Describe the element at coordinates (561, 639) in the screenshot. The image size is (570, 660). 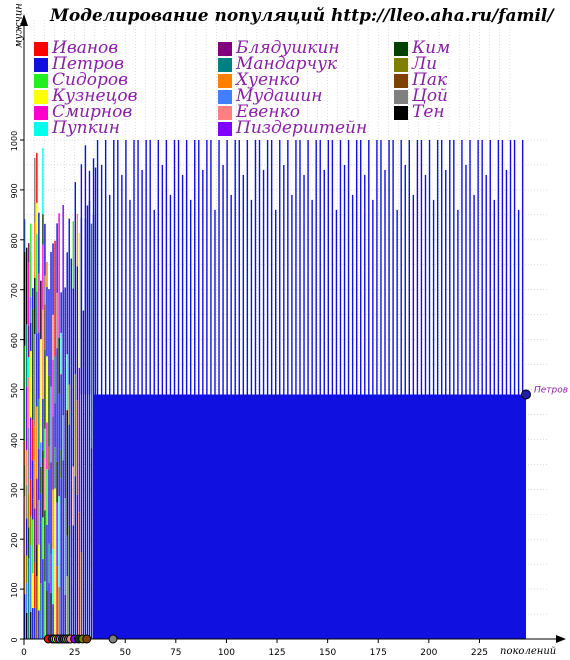
I see `x-axis-arrow` at that location.